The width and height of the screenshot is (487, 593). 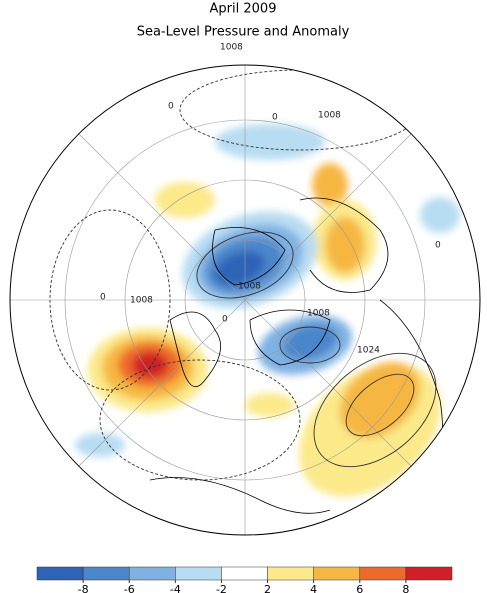 What do you see at coordinates (318, 314) in the screenshot?
I see `contour-label-2: 1008` at bounding box center [318, 314].